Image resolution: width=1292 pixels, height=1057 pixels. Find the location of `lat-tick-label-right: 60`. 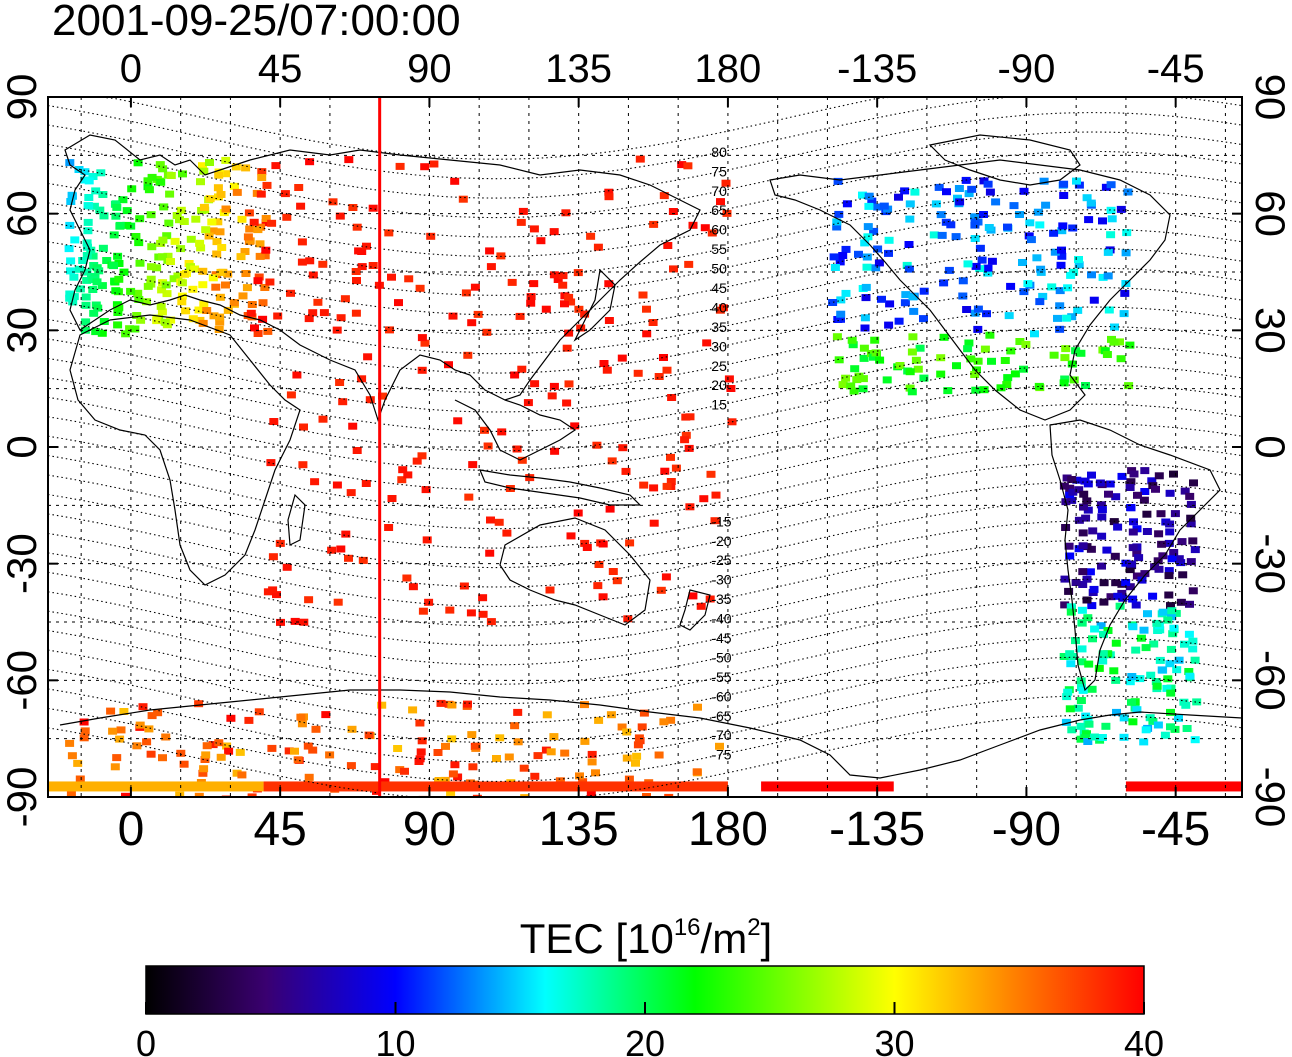

lat-tick-label-right: 60 is located at coordinates (1269, 213).